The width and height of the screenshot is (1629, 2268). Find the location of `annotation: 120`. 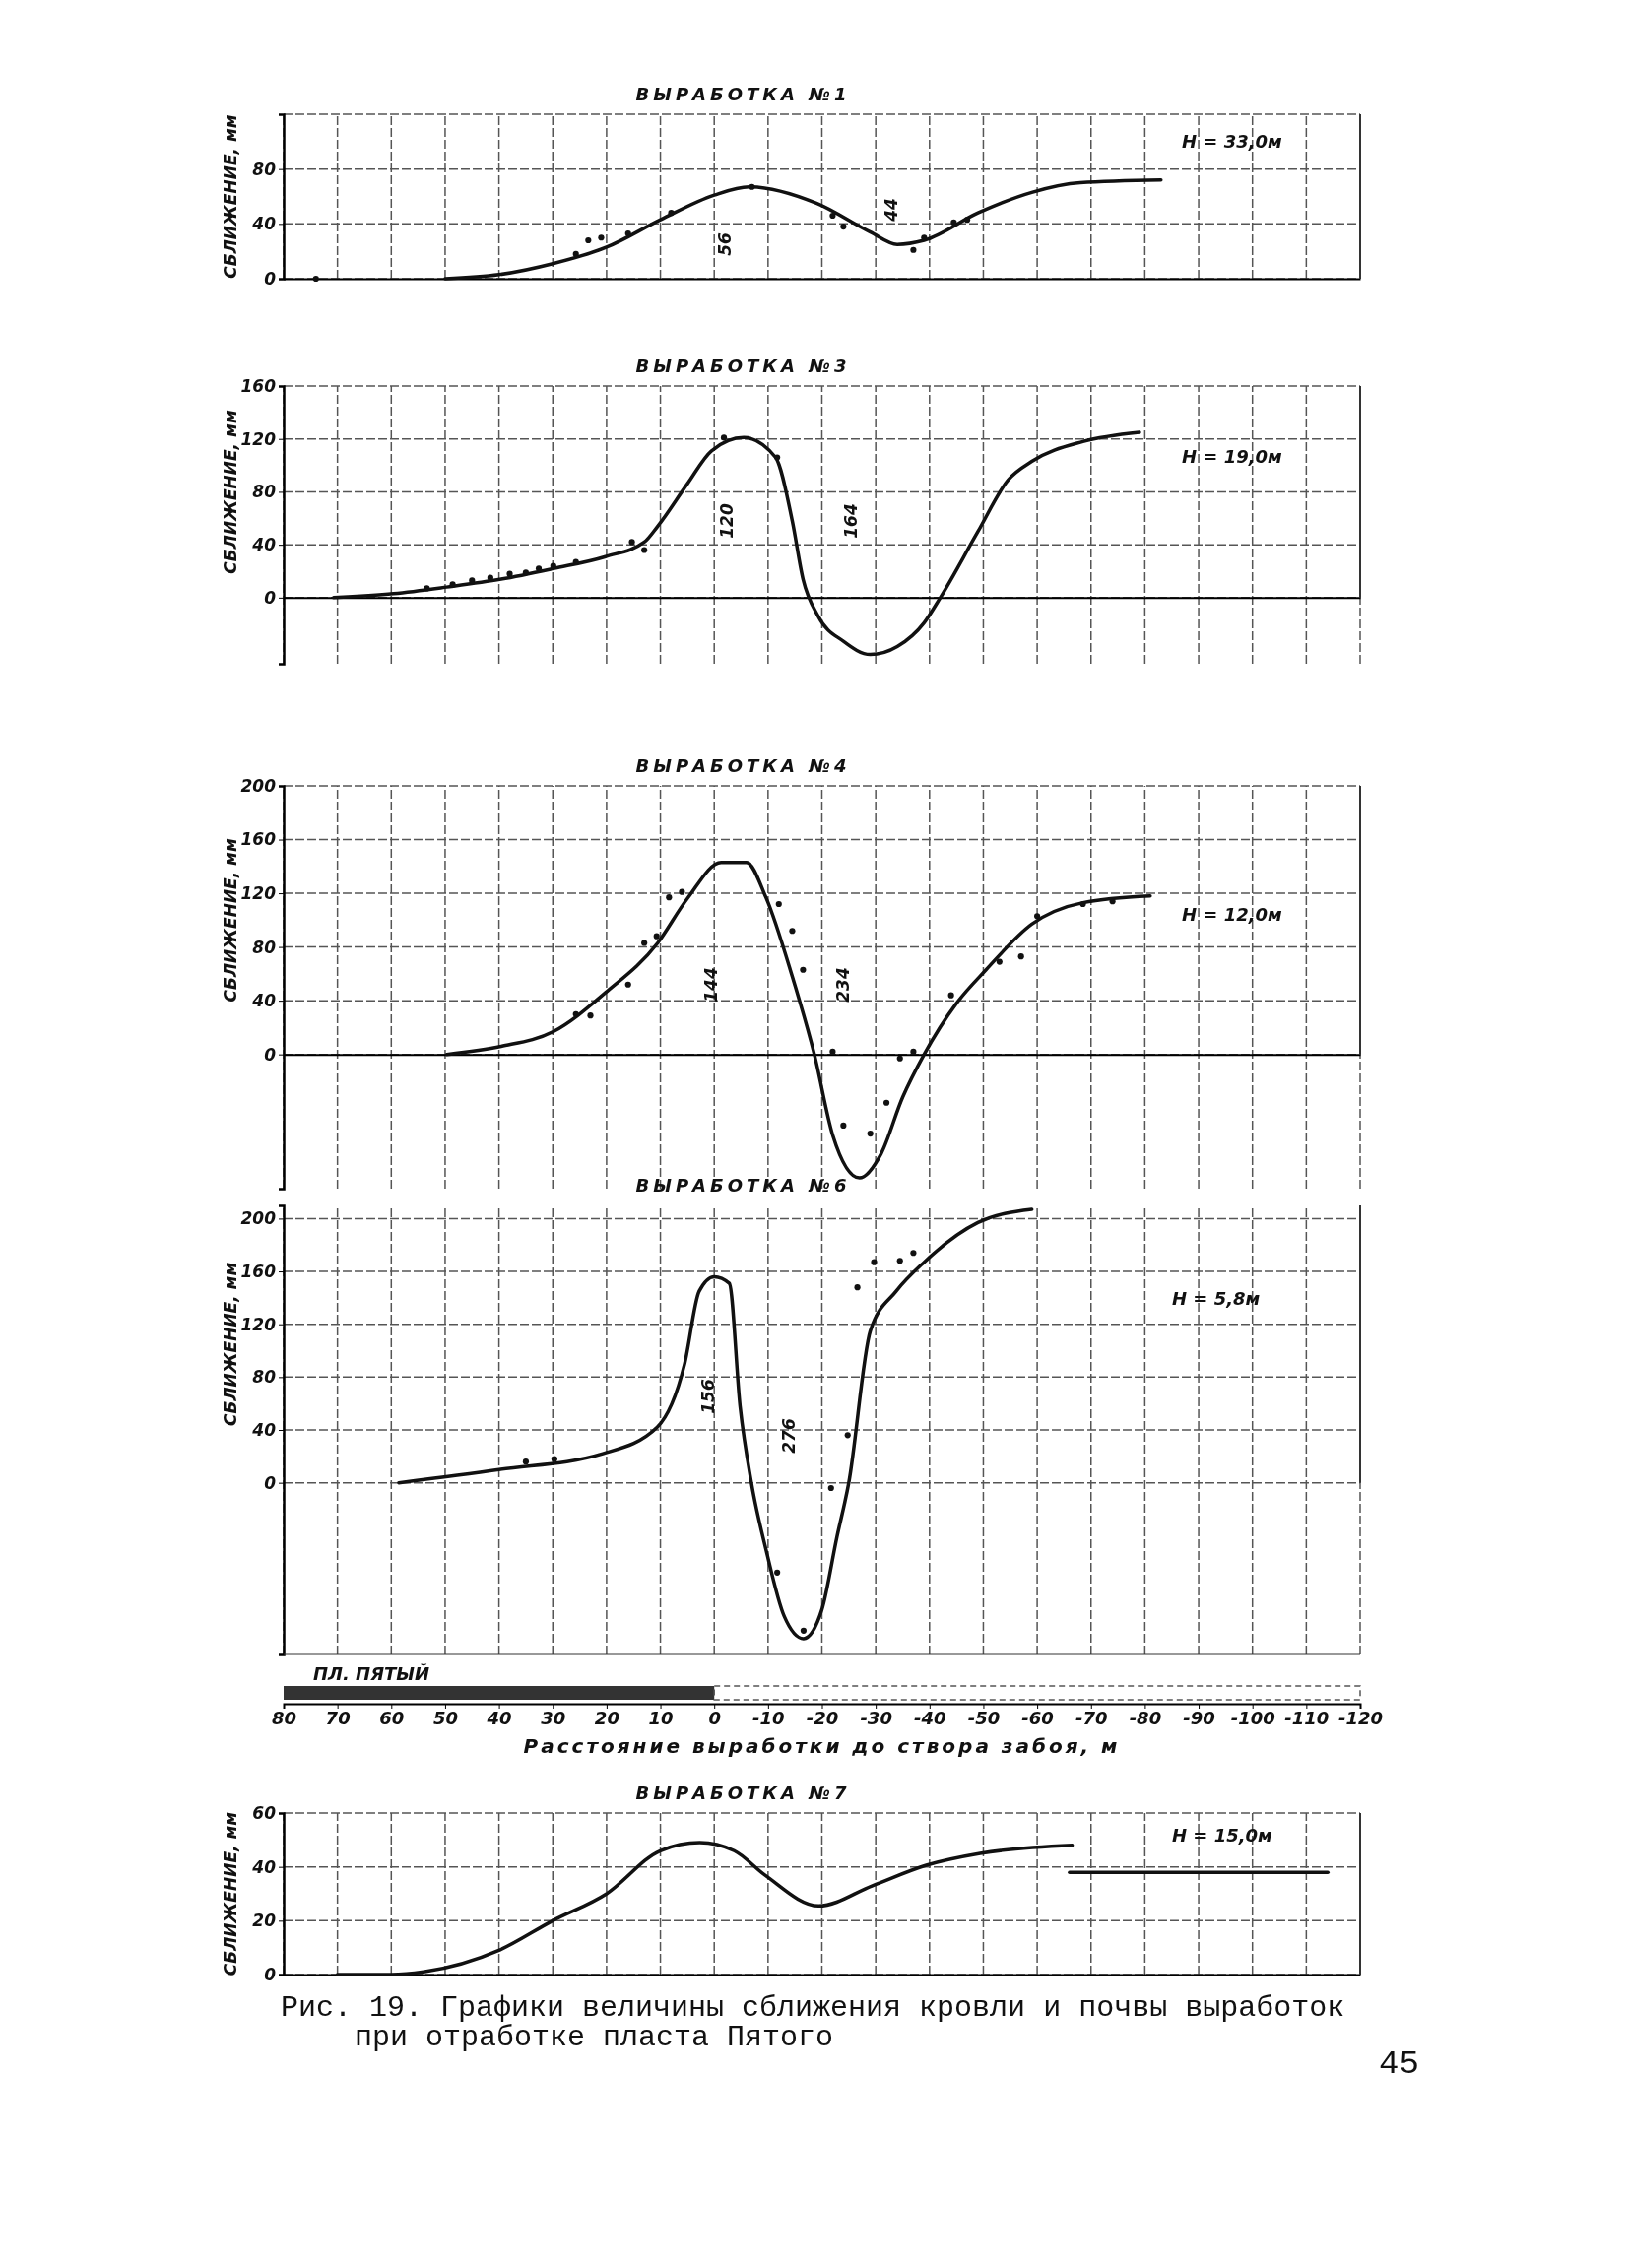

annotation: 120 is located at coordinates (727, 521).